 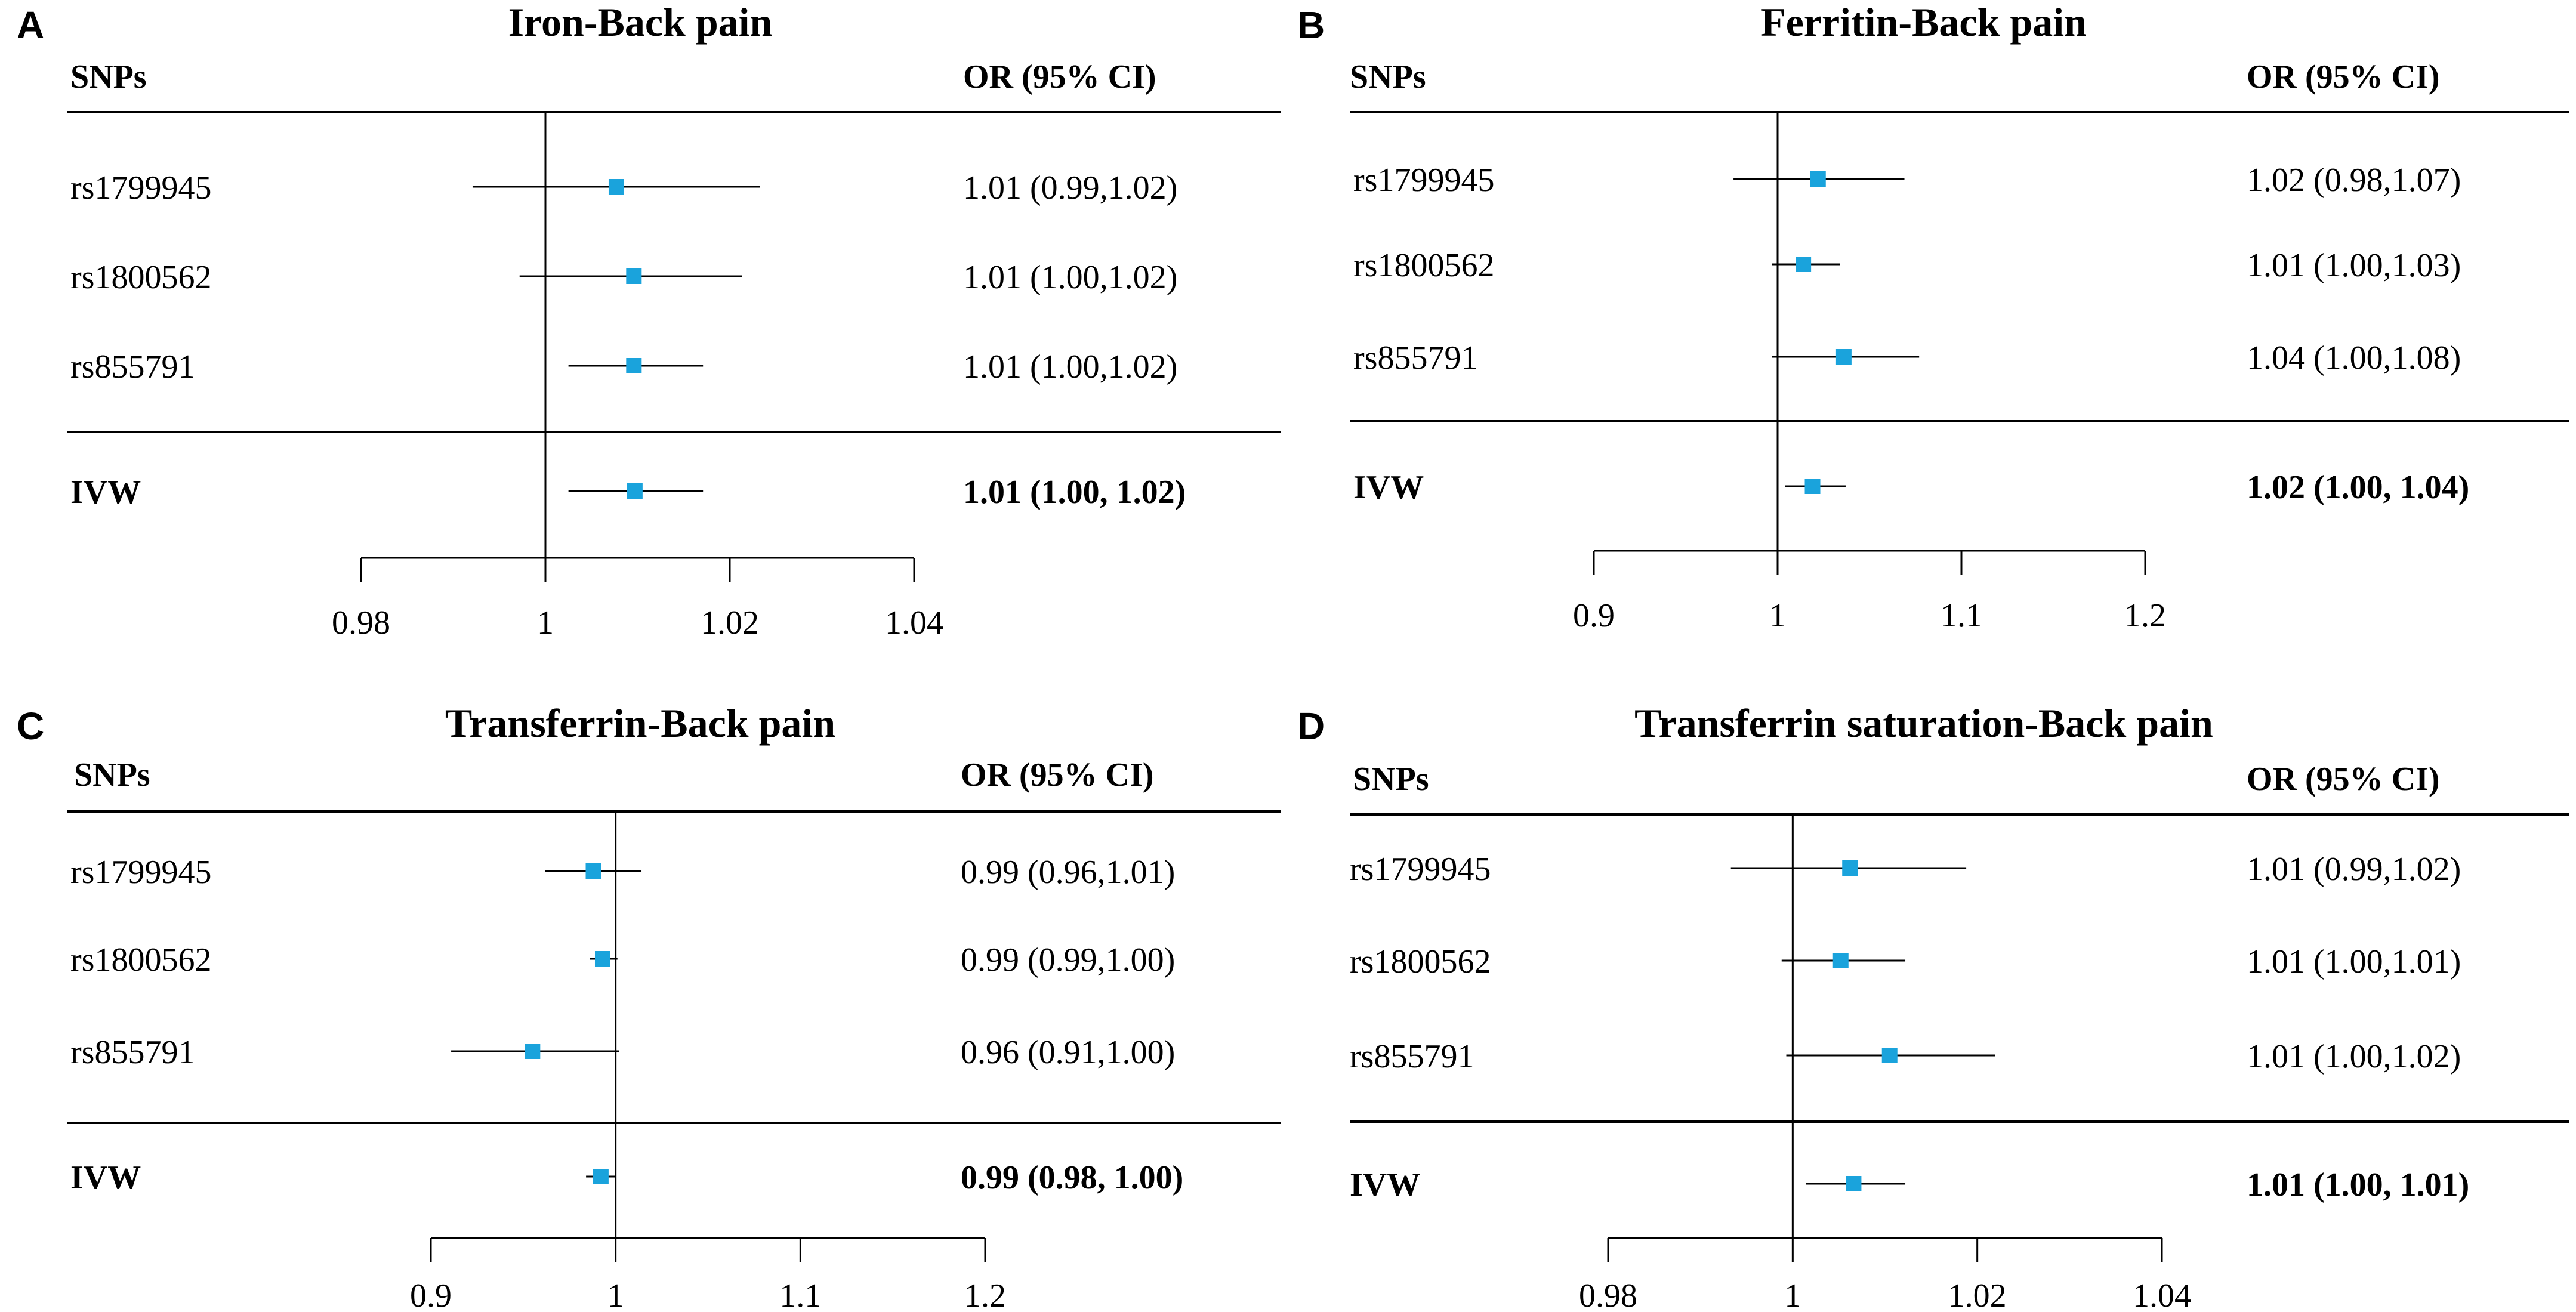 I want to click on ivw-row-or-value: 1.01 (1.00, 1.01), so click(x=2358, y=1184).